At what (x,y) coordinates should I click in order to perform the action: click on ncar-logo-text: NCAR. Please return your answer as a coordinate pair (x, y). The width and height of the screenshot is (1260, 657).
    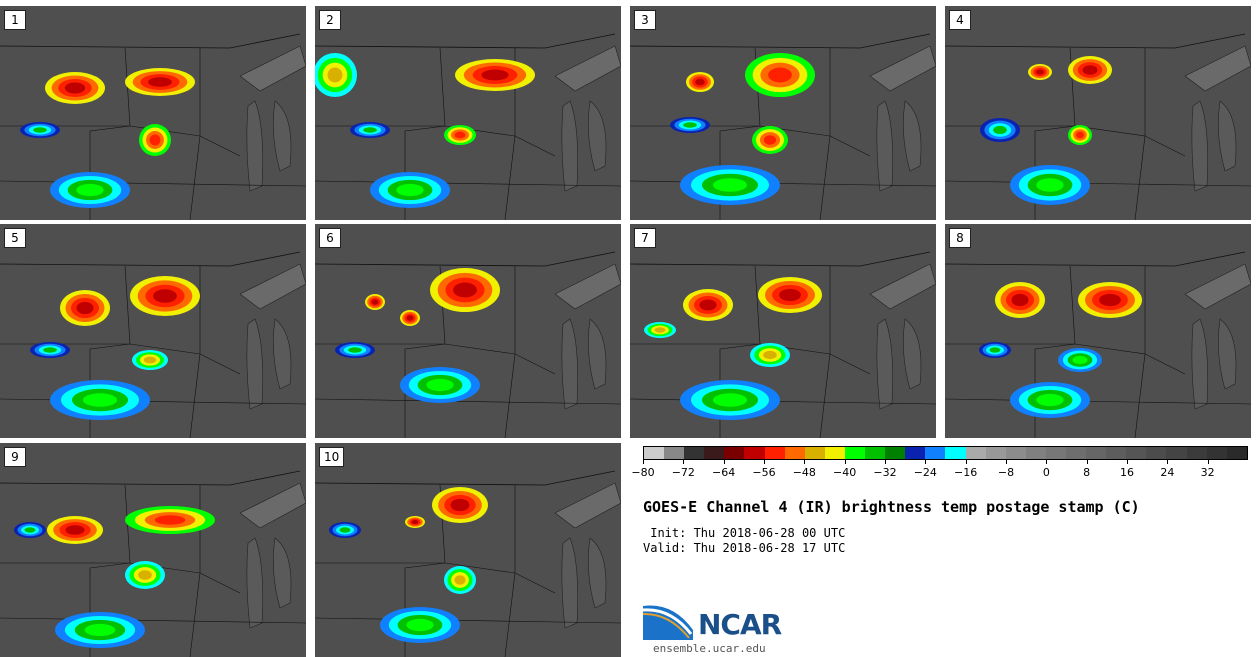
    Looking at the image, I should click on (740, 624).